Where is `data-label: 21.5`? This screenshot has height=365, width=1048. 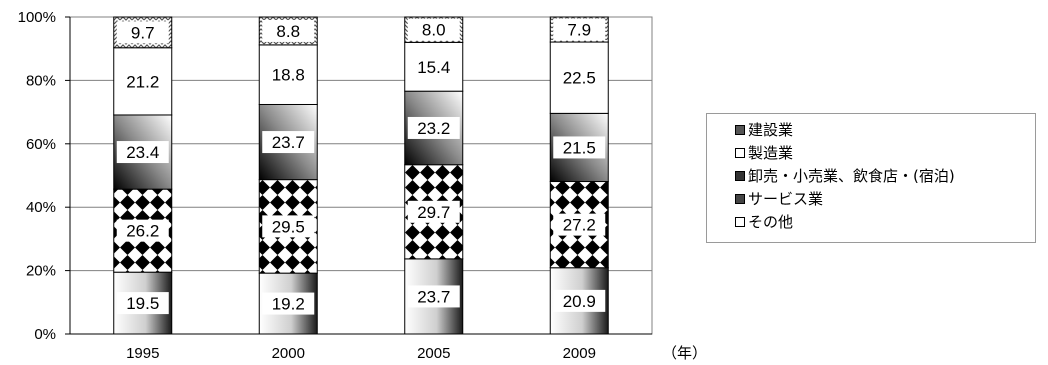 data-label: 21.5 is located at coordinates (579, 147).